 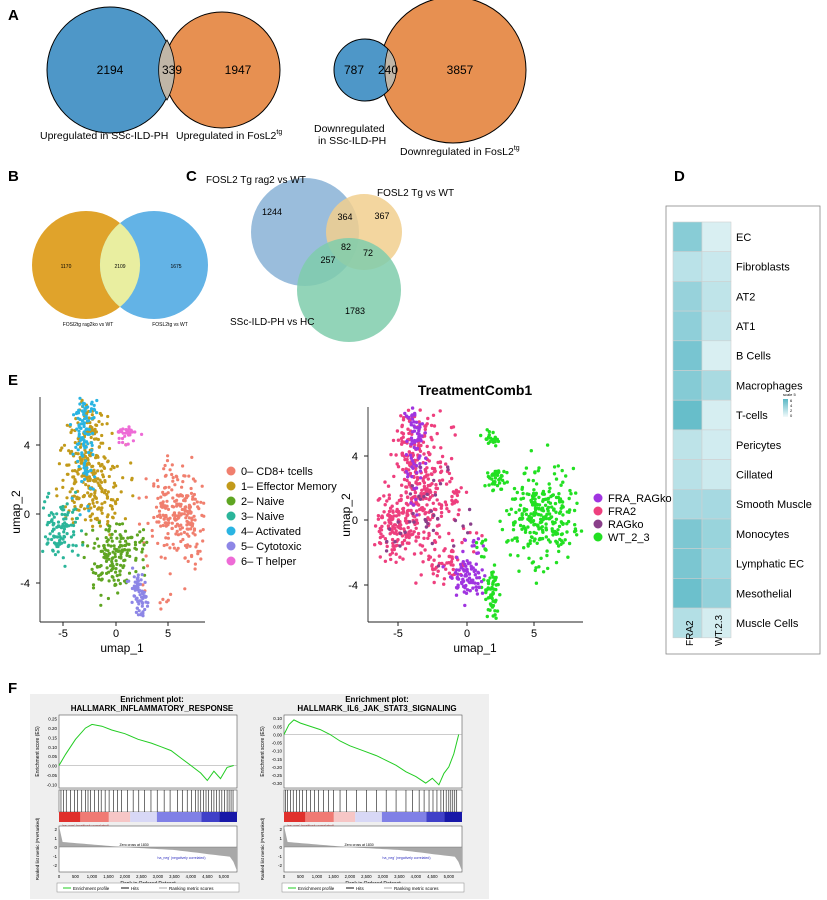 I want to click on gsea-es-tick: 0.00, so click(x=52, y=766).